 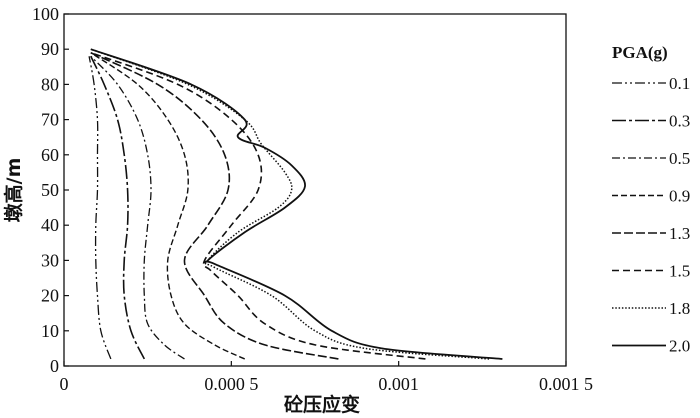 I want to click on y-tick-label: 10, so click(x=50, y=331).